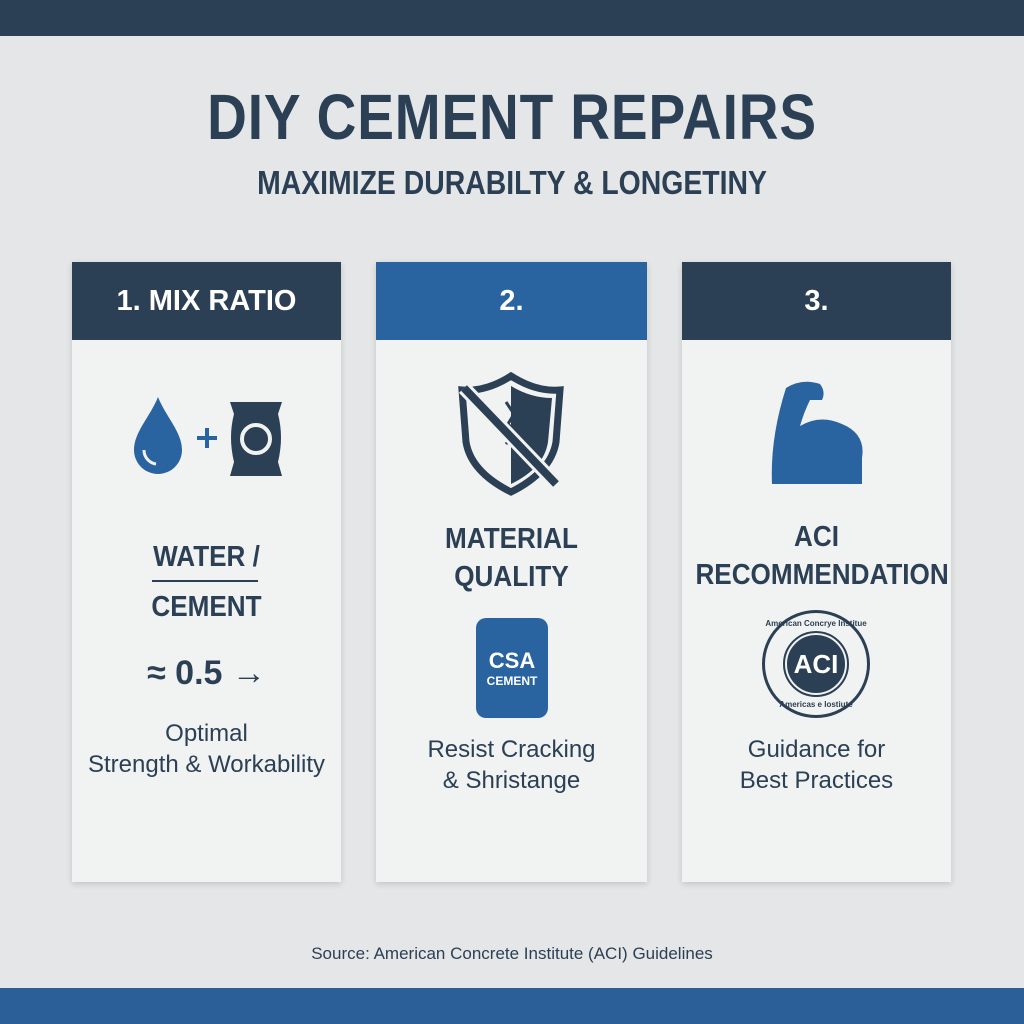  I want to click on flexed-arm-icon, so click(817, 432).